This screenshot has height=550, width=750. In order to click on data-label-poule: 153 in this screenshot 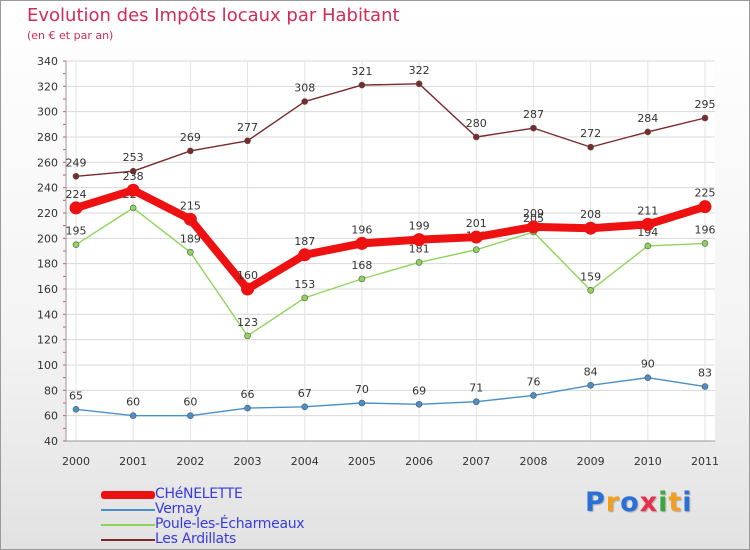, I will do `click(304, 284)`.